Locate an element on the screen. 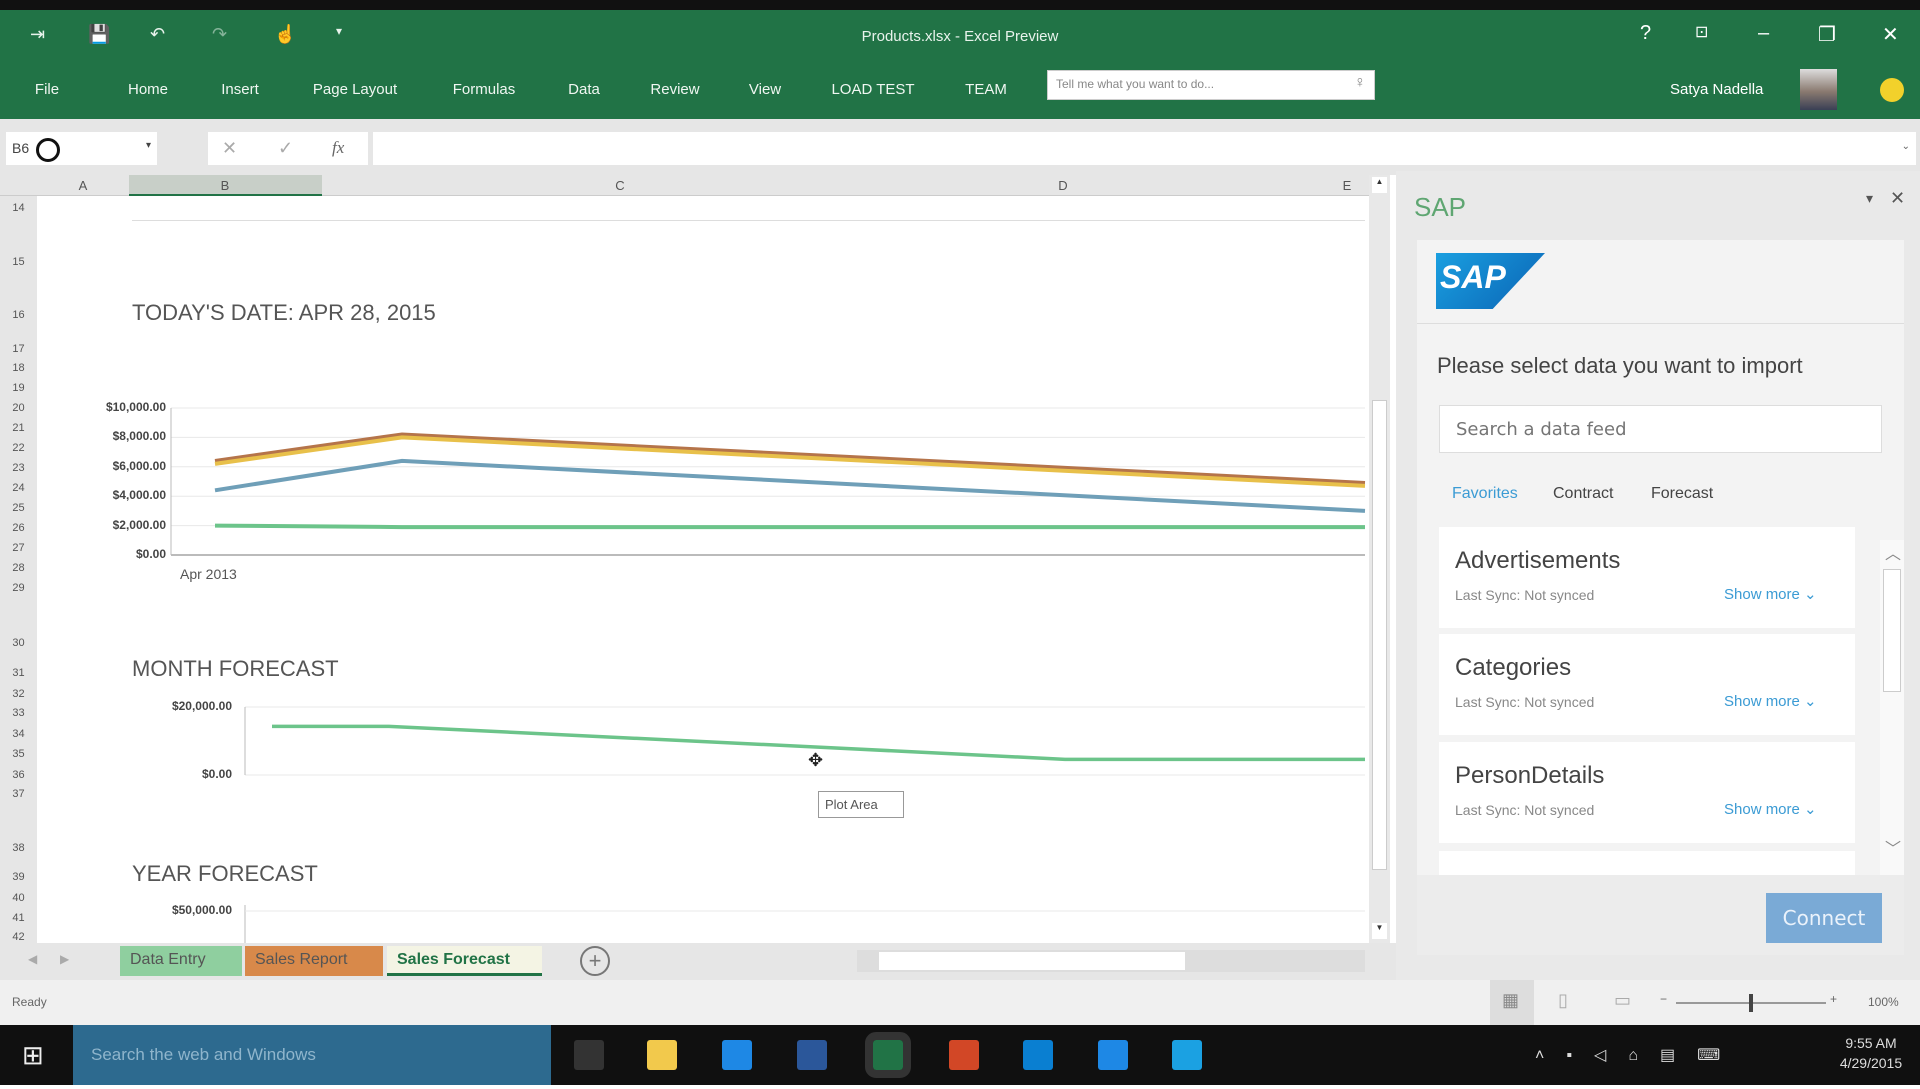 The image size is (1920, 1089). row-number: 40 is located at coordinates (18, 898).